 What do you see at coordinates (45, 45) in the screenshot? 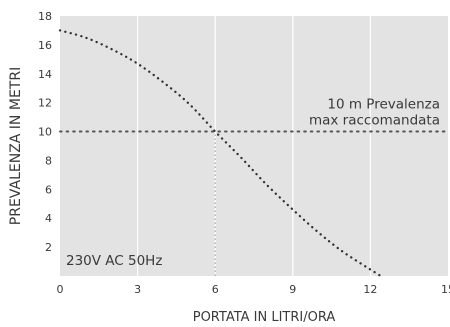
I see `y-tick-label-16: 16` at bounding box center [45, 45].